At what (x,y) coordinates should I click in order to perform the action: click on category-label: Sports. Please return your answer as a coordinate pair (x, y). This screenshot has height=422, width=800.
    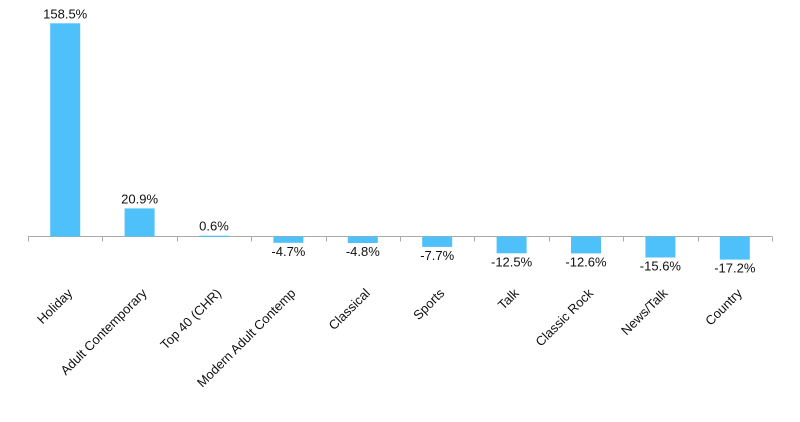
    Looking at the image, I should click on (429, 304).